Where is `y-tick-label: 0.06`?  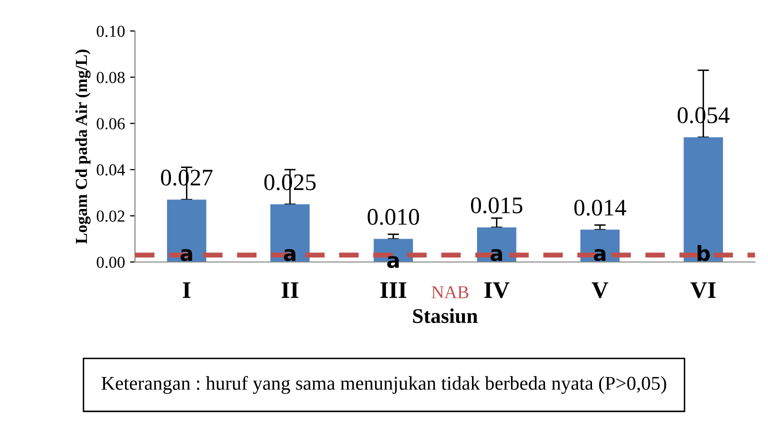
y-tick-label: 0.06 is located at coordinates (110, 124).